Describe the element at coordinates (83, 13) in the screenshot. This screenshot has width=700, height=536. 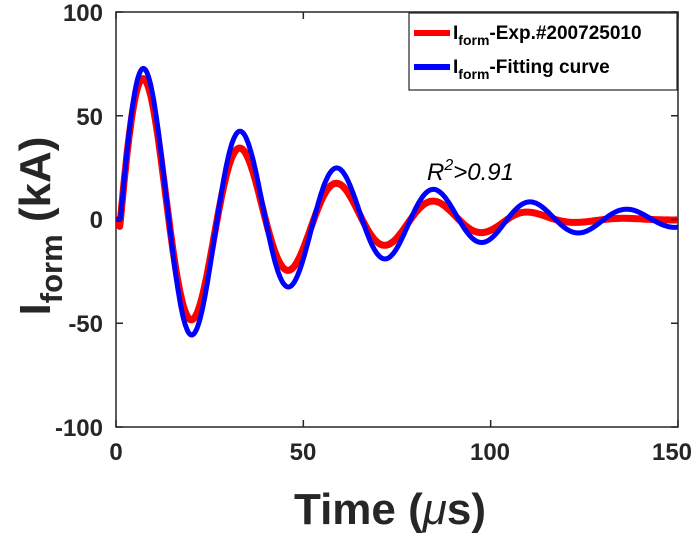
I see `y-tick-label: 100` at that location.